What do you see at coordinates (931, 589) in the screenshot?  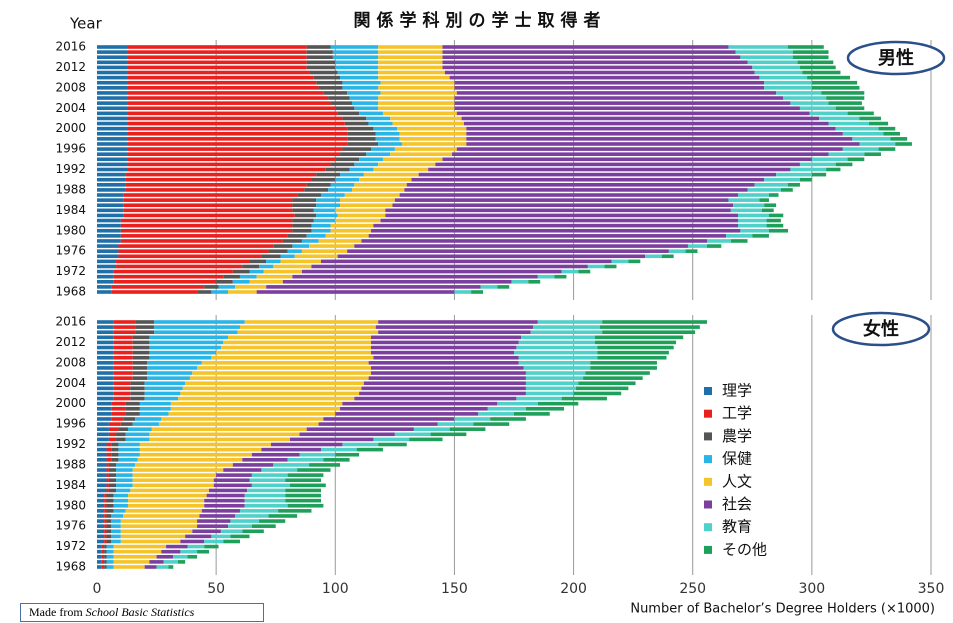 I see `x-tick-label: 350` at bounding box center [931, 589].